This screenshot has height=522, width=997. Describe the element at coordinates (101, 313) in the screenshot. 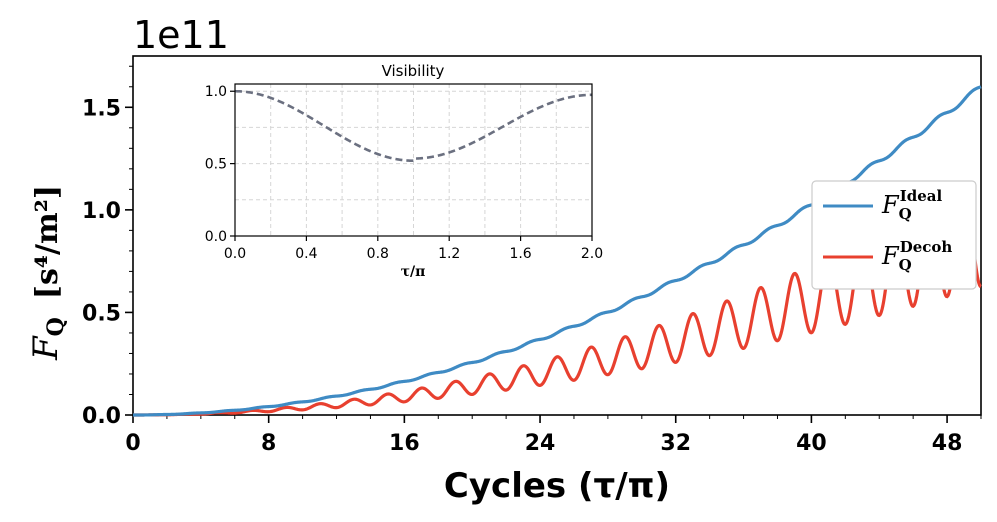

I see `main-y-tick-label: 0.5` at that location.